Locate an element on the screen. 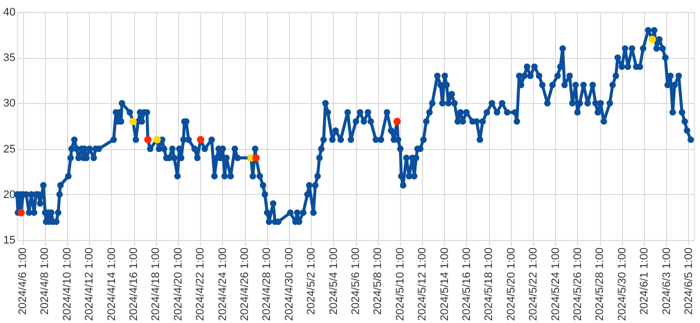 The image size is (700, 323). x-tick-label: 2024/4/22 1:00 is located at coordinates (200, 284).